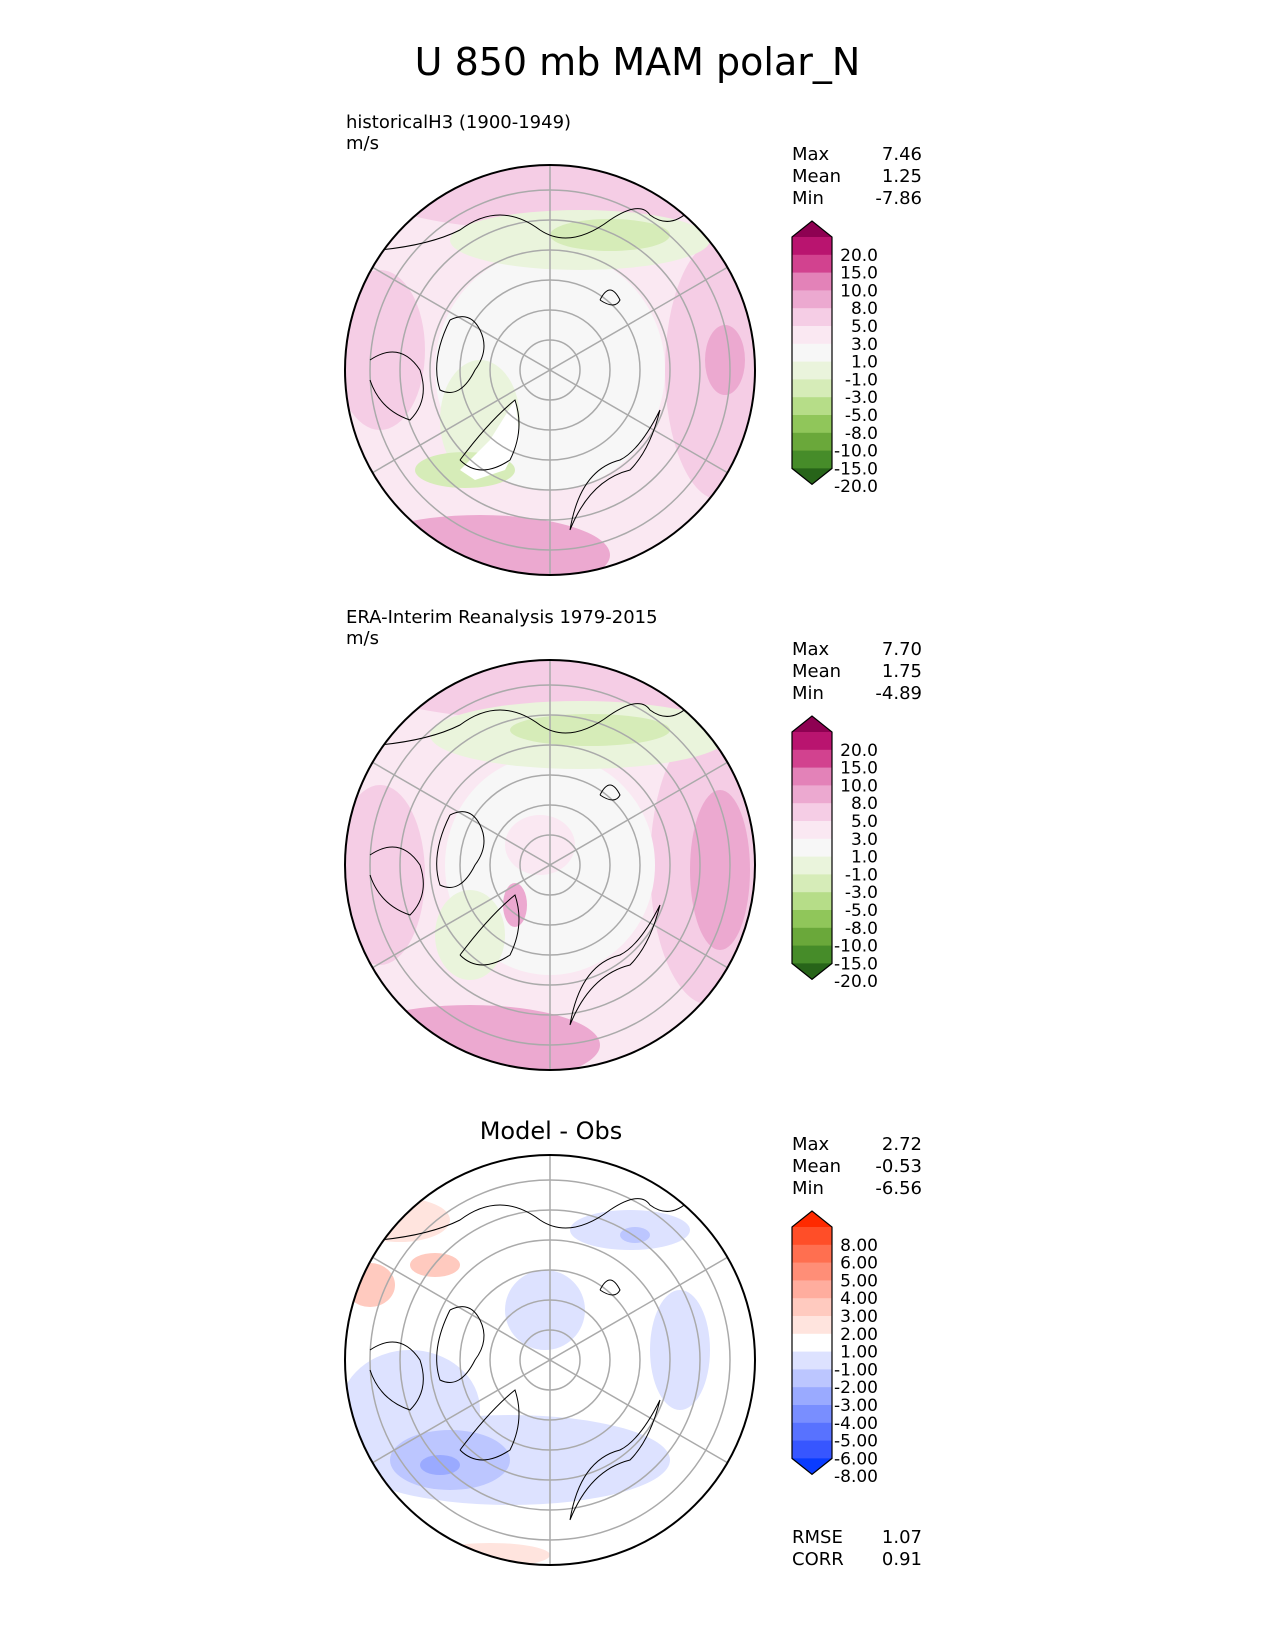 The width and height of the screenshot is (1275, 1650). What do you see at coordinates (857, 1167) in the screenshot?
I see `stats-box: Max 2.72 Mean -0.53 Min -6.56` at bounding box center [857, 1167].